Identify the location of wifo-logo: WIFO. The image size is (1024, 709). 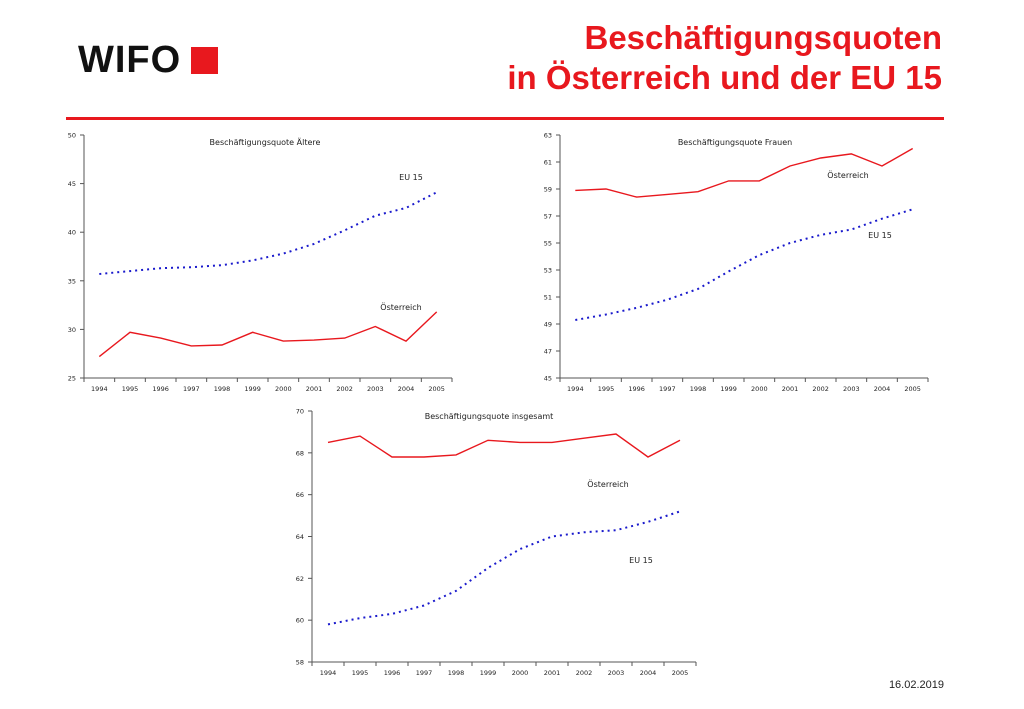
(148, 60).